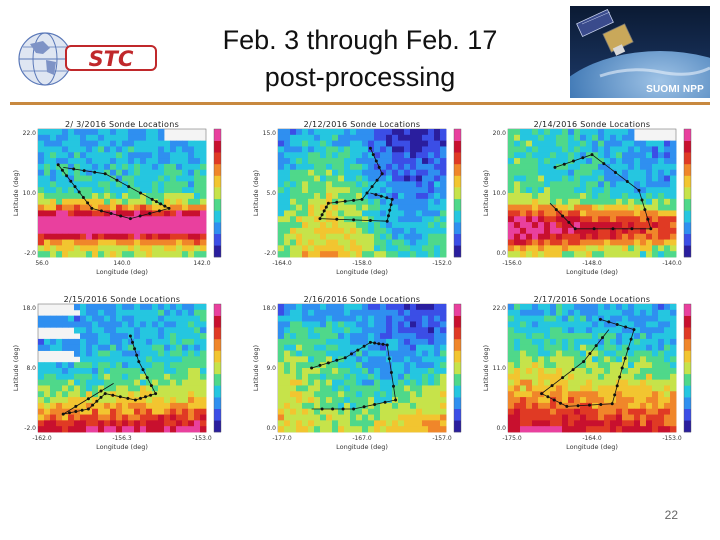  What do you see at coordinates (360, 40) in the screenshot?
I see `slide-title-line-1: Feb. 3 through Feb. 17` at bounding box center [360, 40].